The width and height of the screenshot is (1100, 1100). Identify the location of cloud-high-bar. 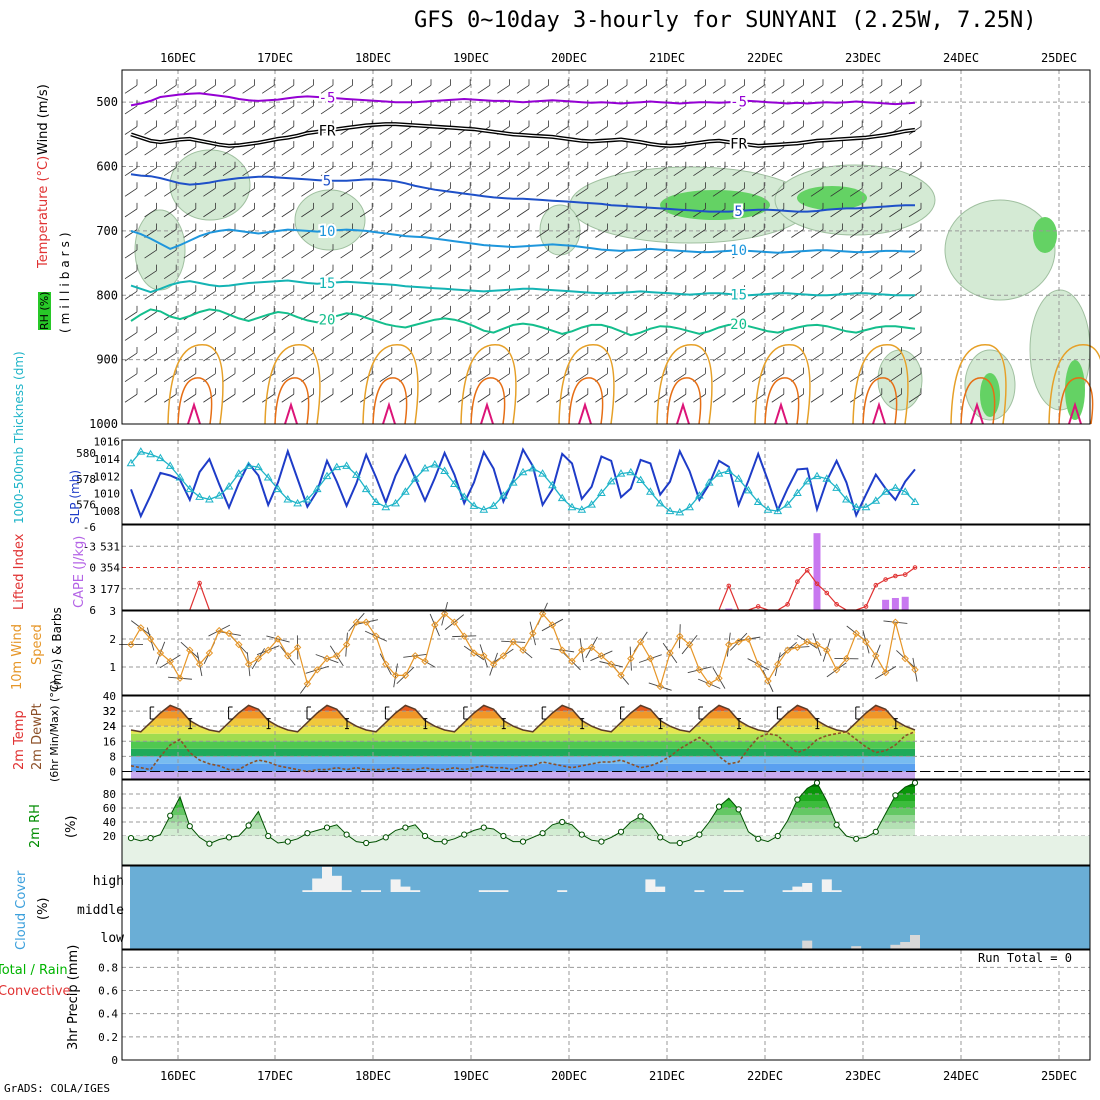
(826, 885).